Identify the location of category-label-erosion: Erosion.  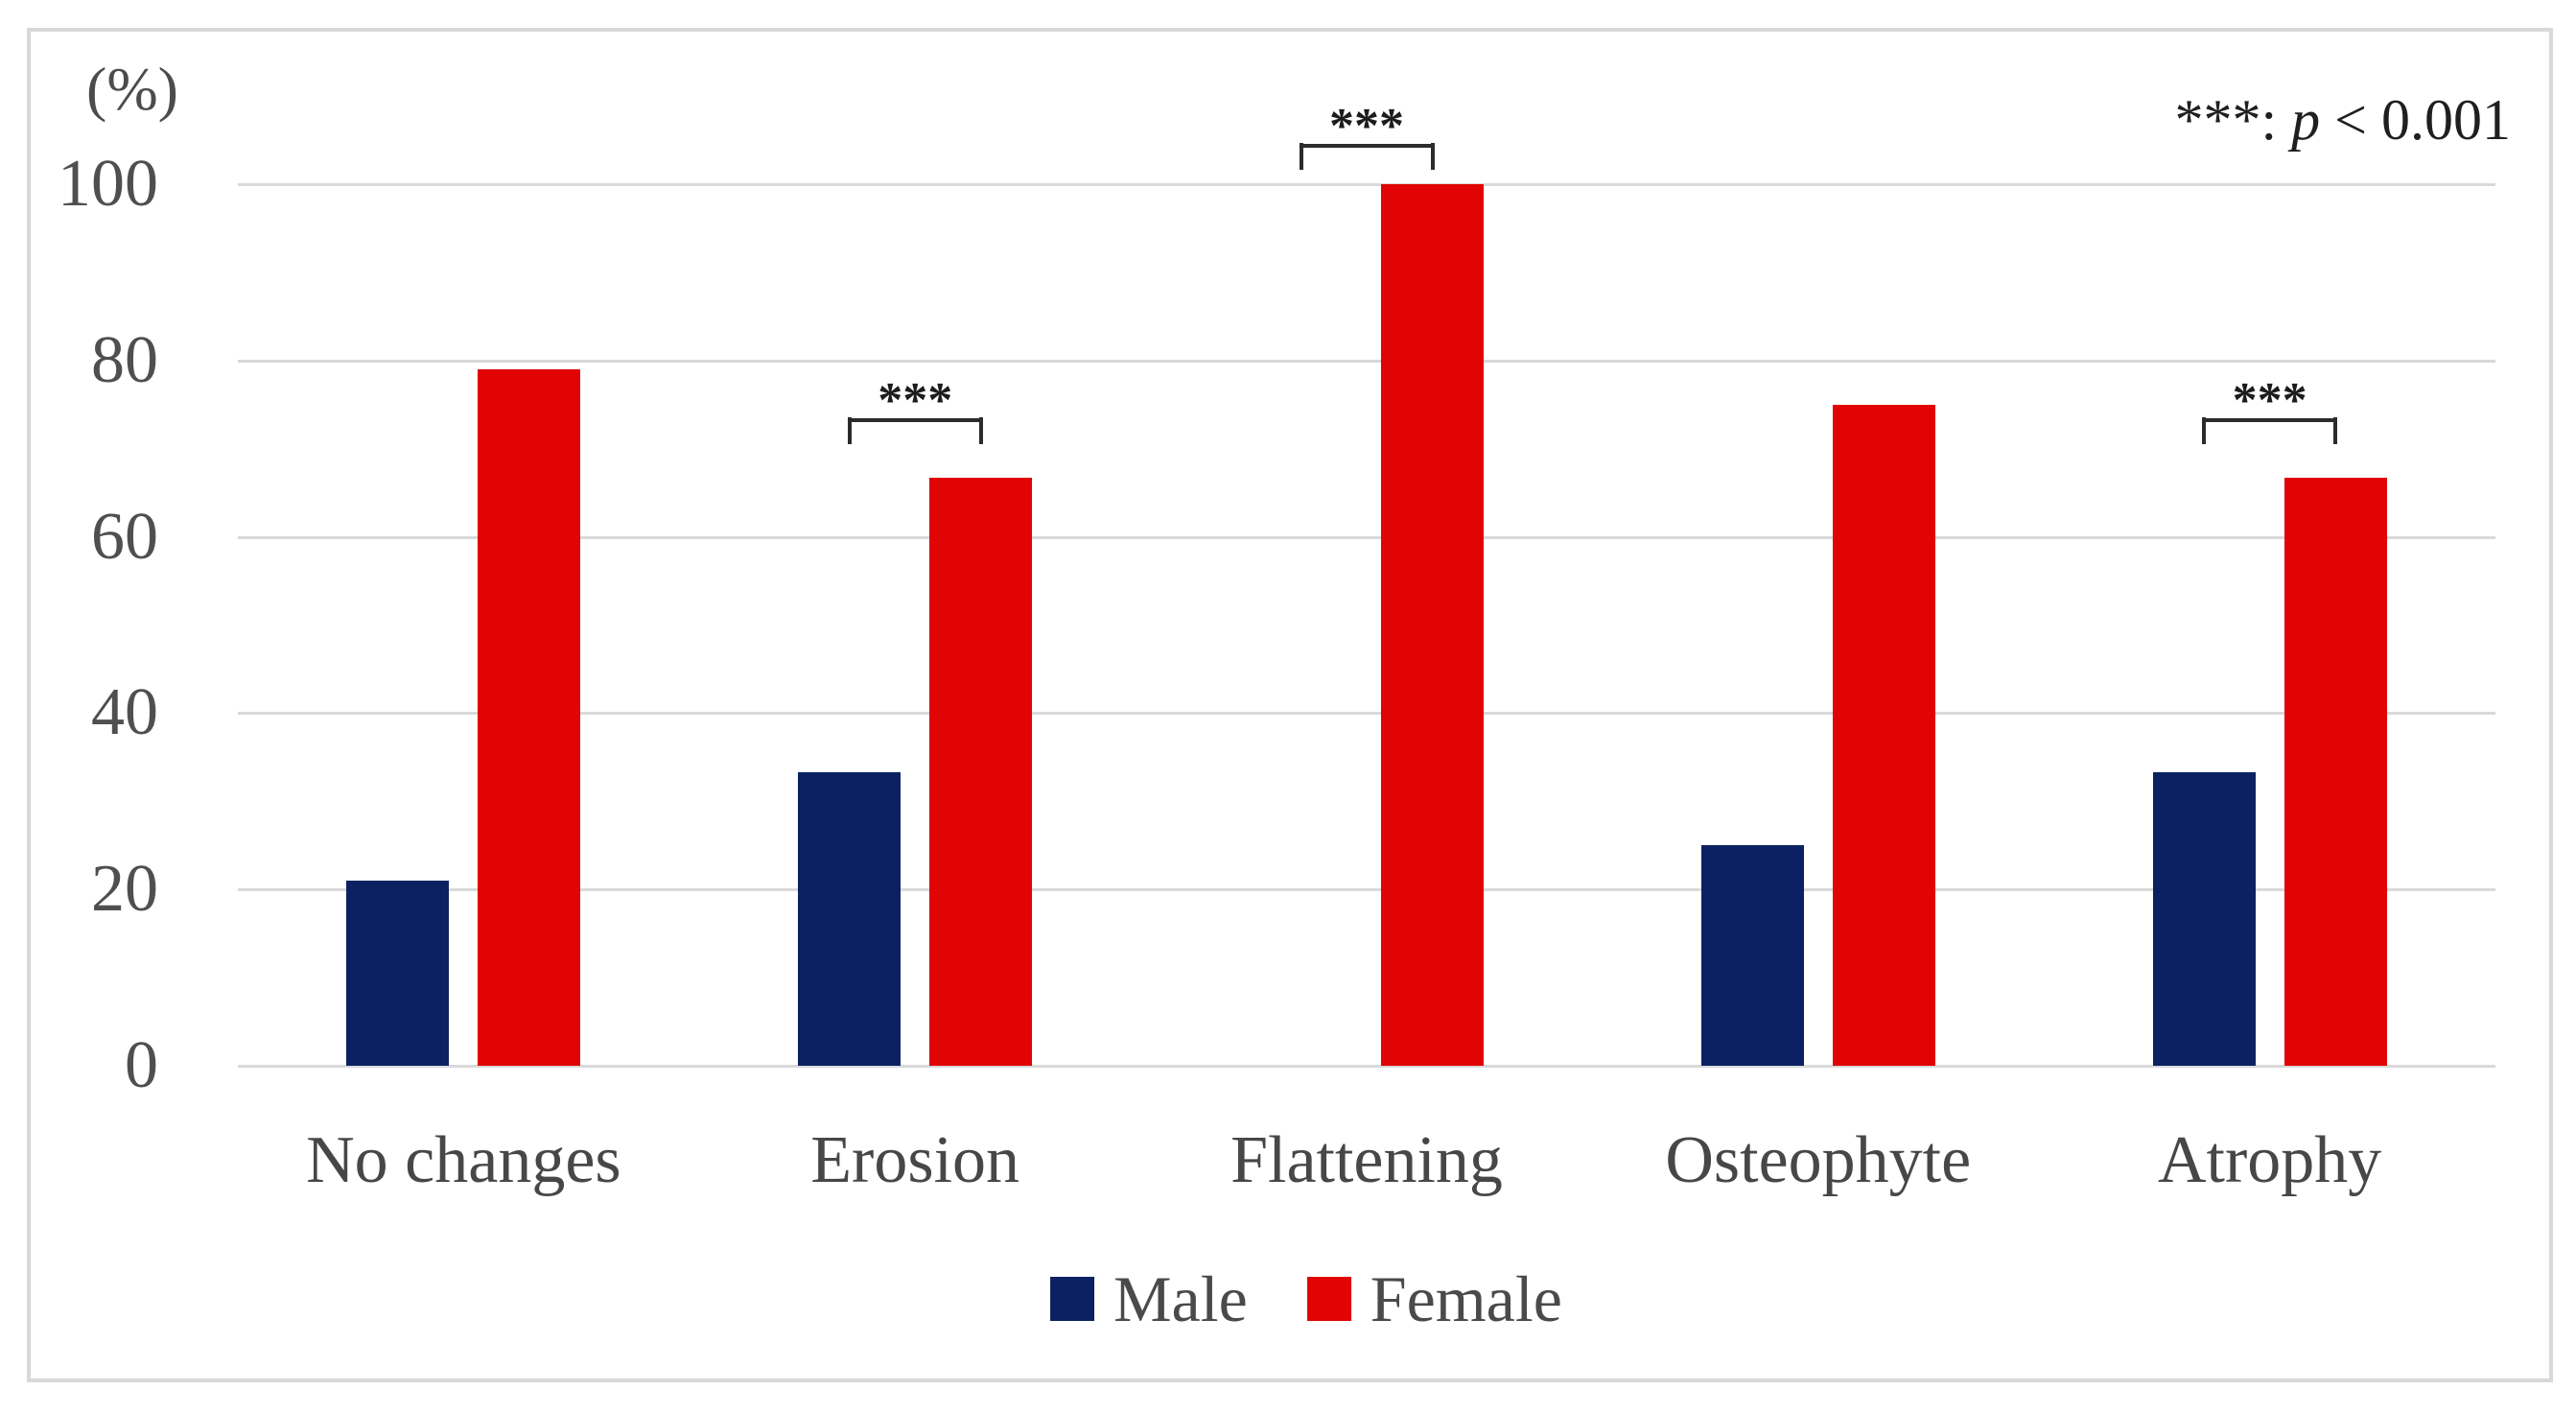
(915, 1160).